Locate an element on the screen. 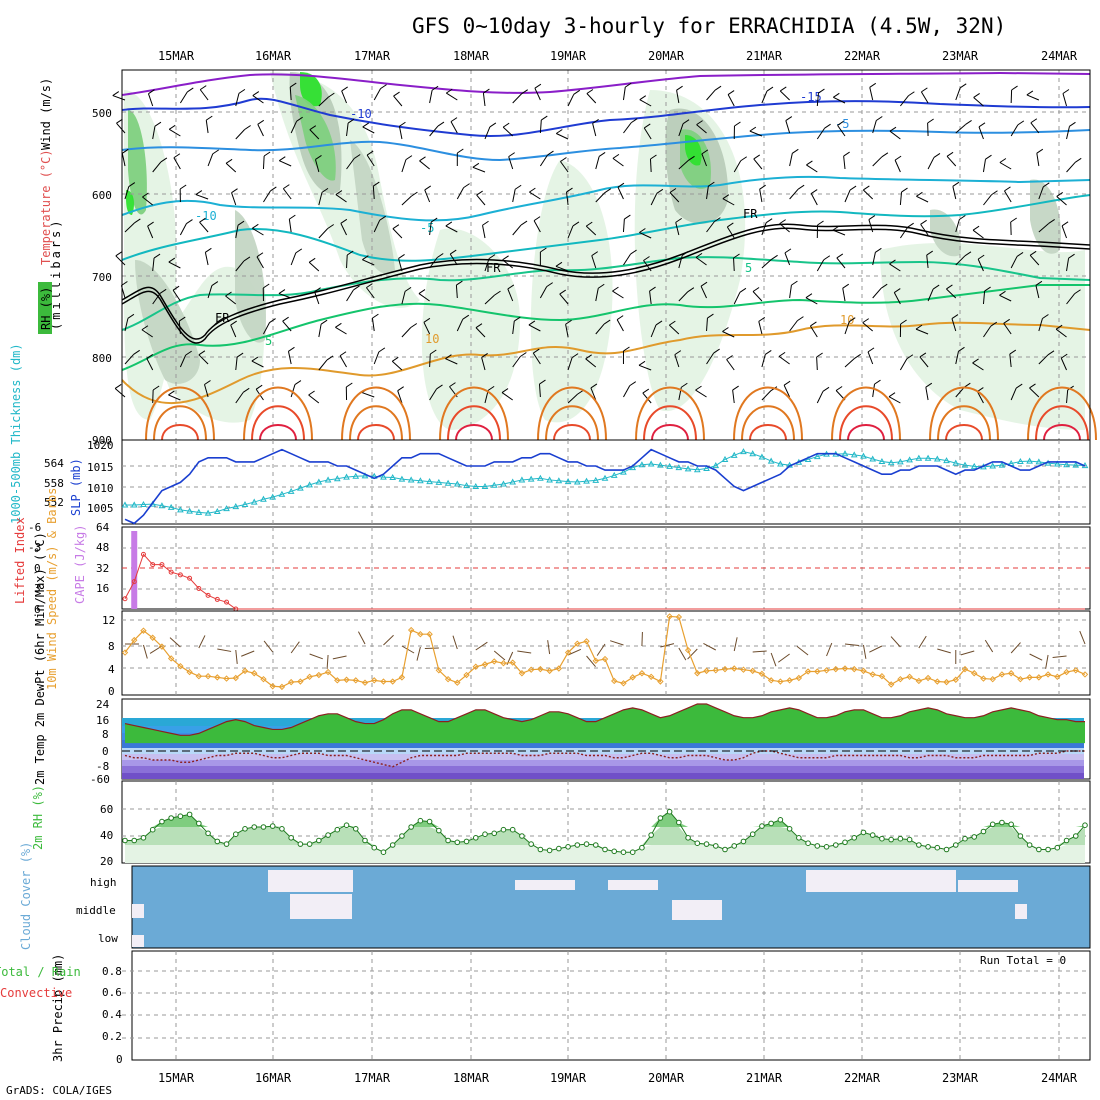 Image resolution: width=1100 pixels, height=1100 pixels. isotherm-label: -10 is located at coordinates (361, 114).